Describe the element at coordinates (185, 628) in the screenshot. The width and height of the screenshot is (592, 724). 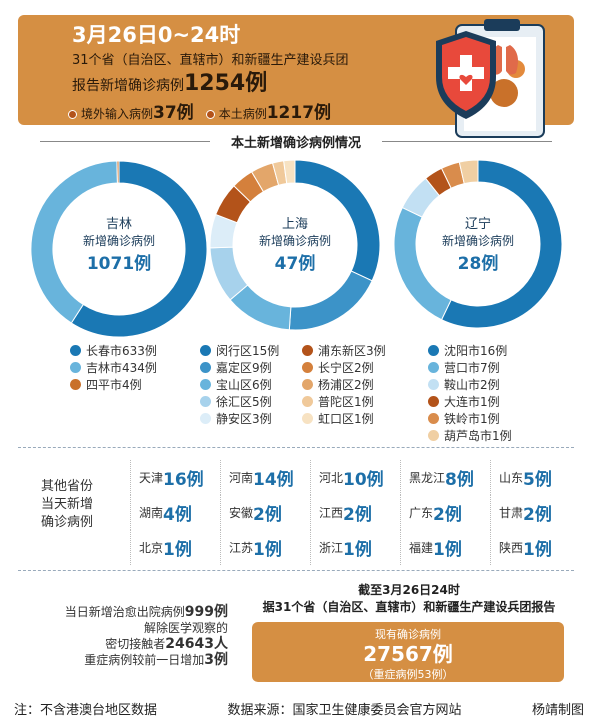
I see `released-label: 解除医学观察的` at that location.